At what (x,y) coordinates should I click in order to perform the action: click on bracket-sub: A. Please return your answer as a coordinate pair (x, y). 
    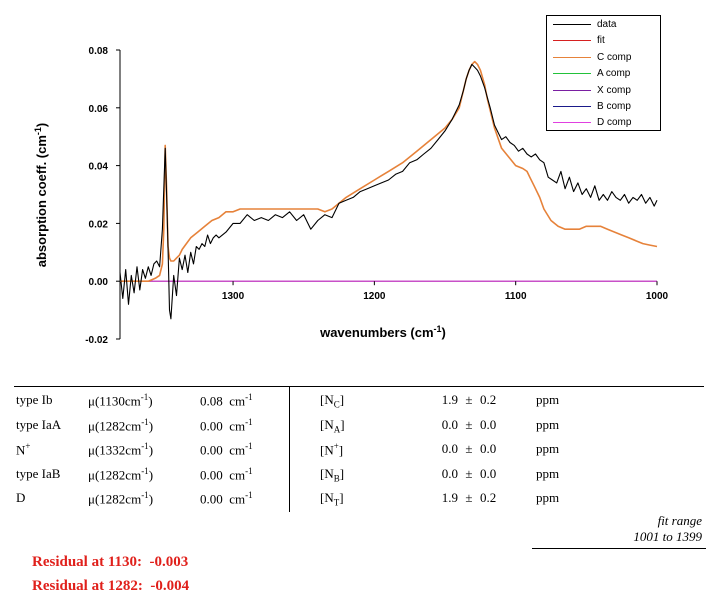
    Looking at the image, I should click on (337, 429).